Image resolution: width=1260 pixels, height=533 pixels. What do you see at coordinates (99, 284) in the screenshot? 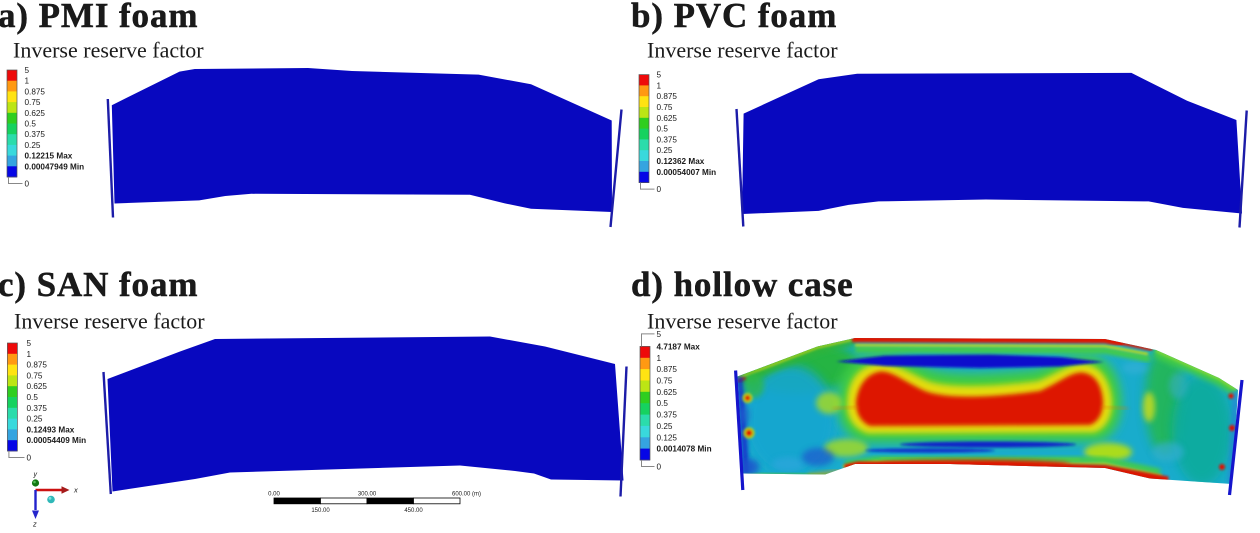
I see `svg-text: c) SAN foam` at bounding box center [99, 284].